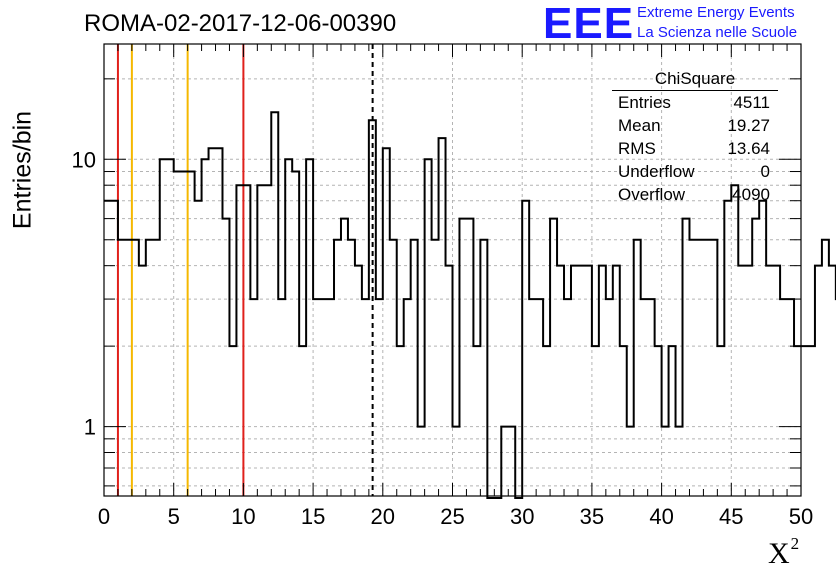  I want to click on x-axis-label-text: X, so click(779, 553).